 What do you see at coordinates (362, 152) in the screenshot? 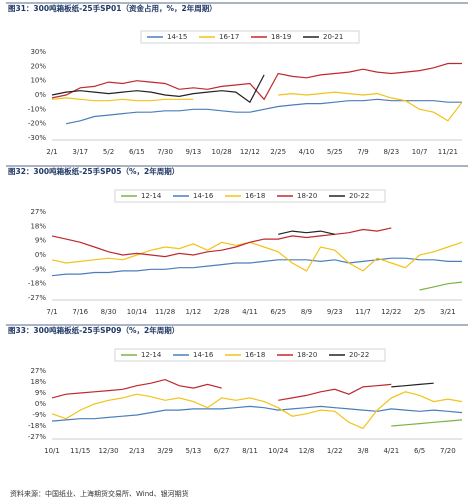
I see `x-tick-label: 7/9` at bounding box center [362, 152].